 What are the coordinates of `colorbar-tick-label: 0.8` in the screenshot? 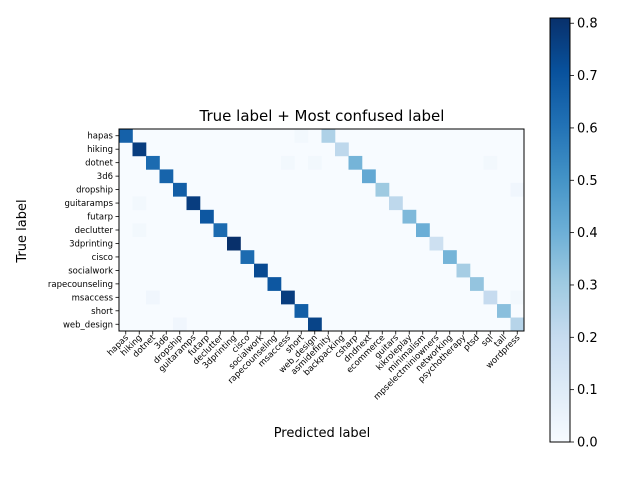 It's located at (587, 24).